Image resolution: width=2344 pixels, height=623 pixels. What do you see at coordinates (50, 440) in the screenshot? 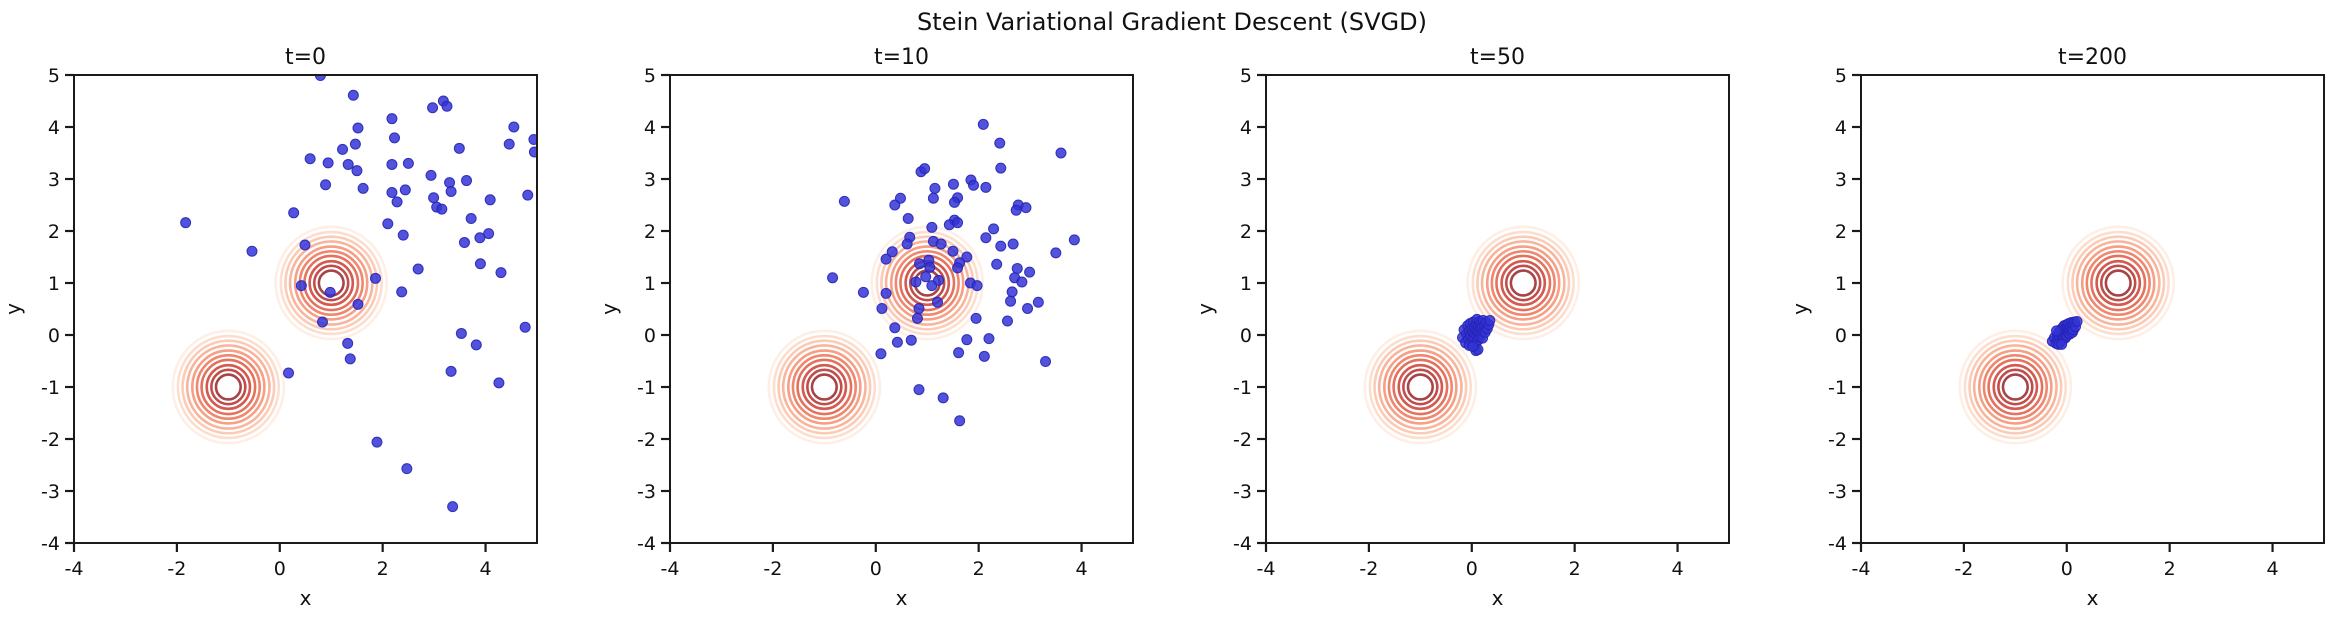
I see `y-tick-label: -2` at bounding box center [50, 440].